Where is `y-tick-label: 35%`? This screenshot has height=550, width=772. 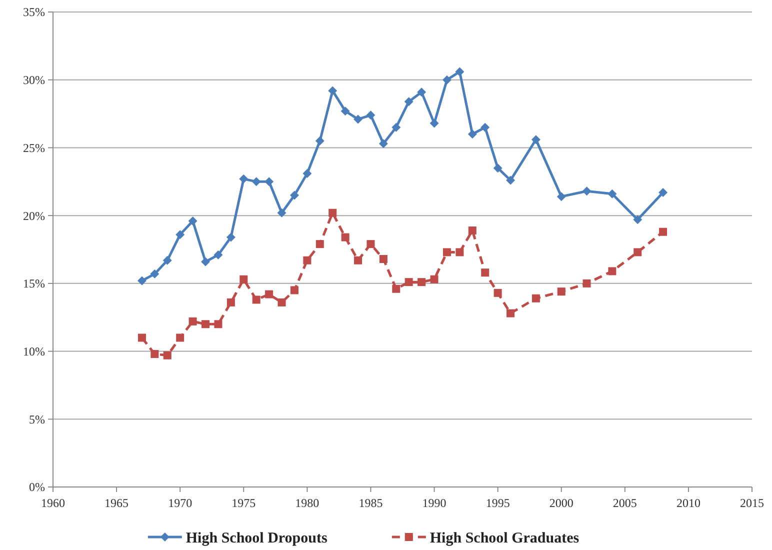 y-tick-label: 35% is located at coordinates (34, 12).